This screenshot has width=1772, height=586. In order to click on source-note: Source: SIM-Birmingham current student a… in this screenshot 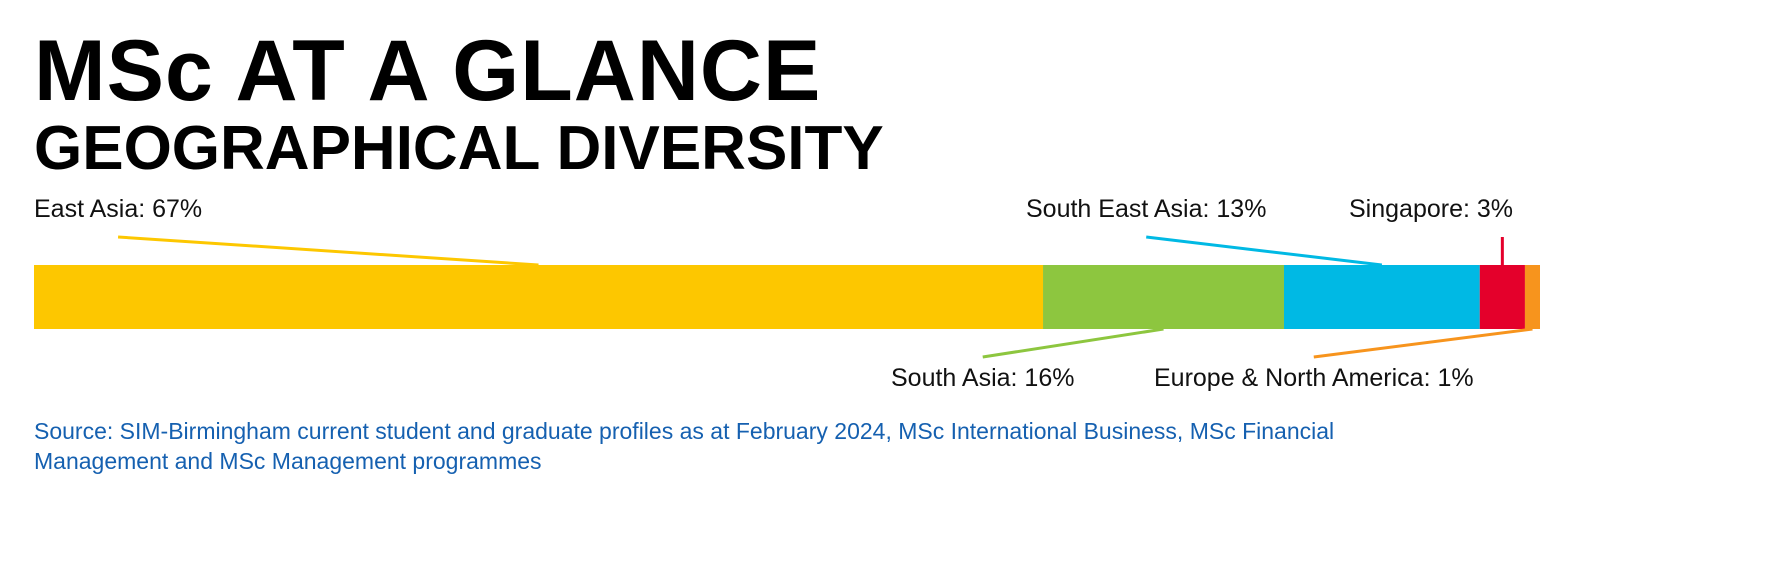, I will do `click(684, 446)`.